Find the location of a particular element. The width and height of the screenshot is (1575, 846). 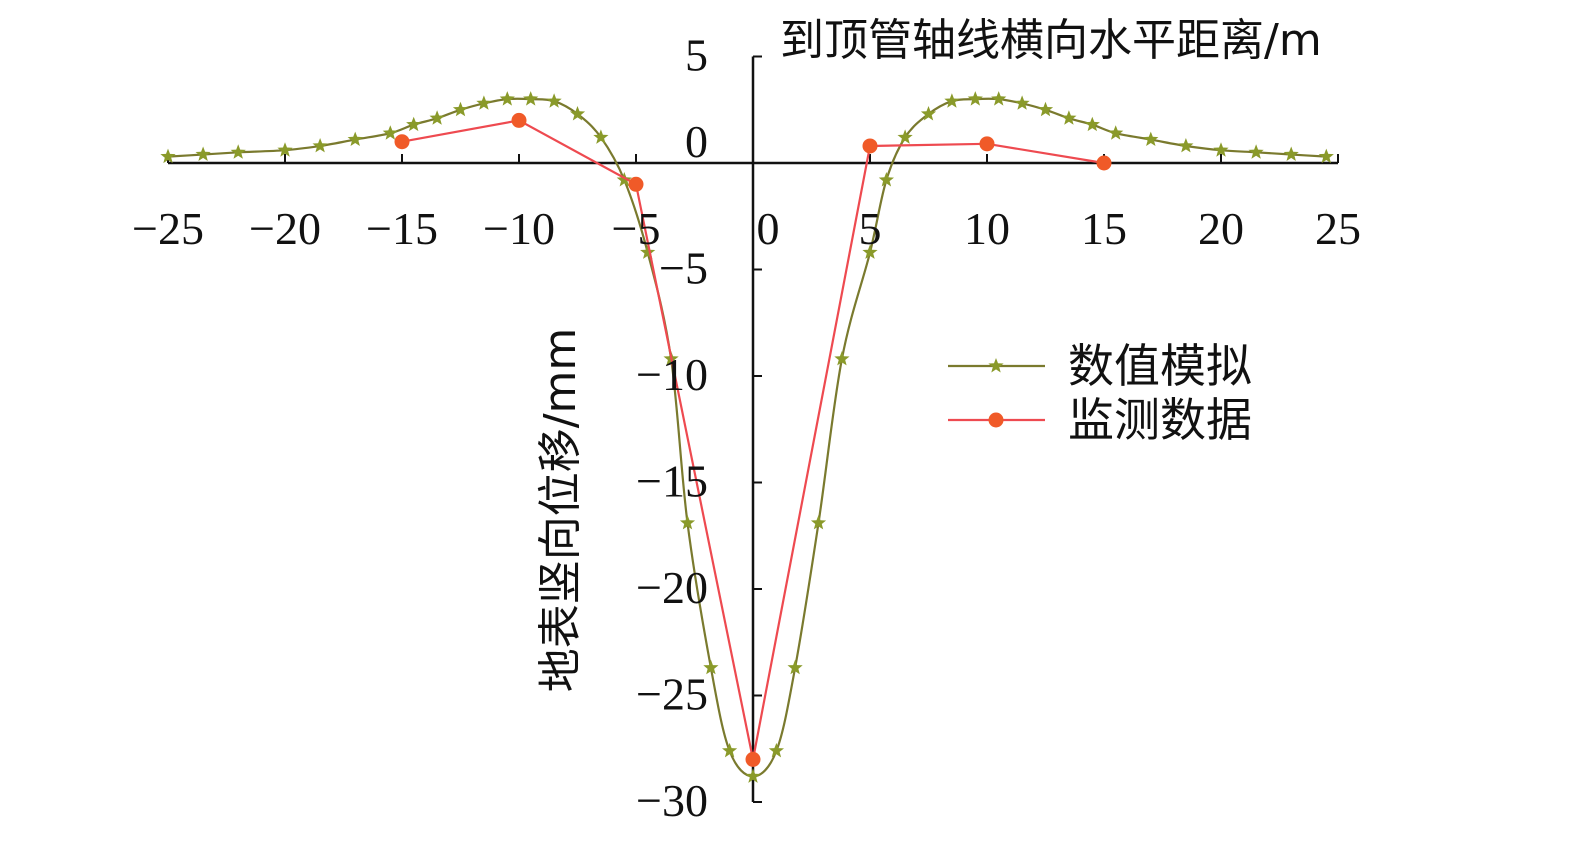

x-axis-title: 到顶管轴线横向水平距离/m is located at coordinates (1051, 40).